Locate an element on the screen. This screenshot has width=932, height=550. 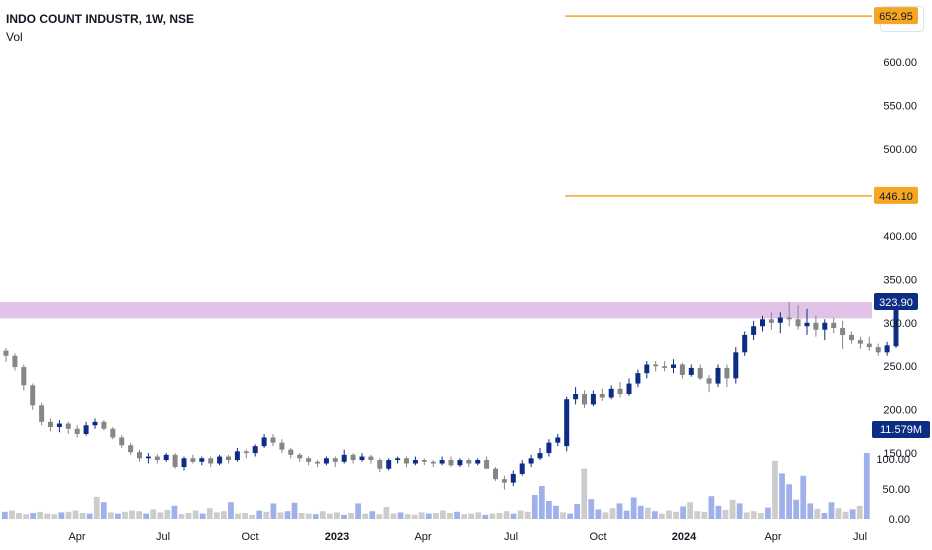
price-axis-tick-label: 250.00 is located at coordinates (900, 367).